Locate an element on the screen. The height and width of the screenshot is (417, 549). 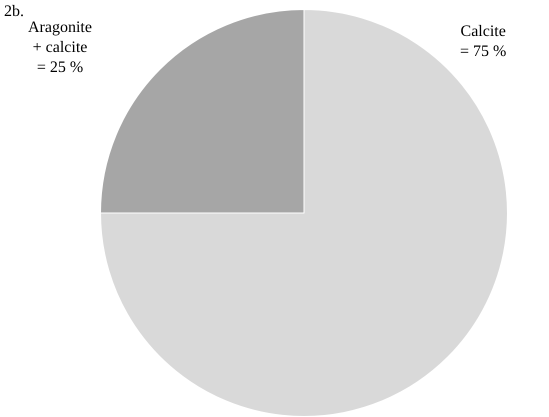
slice-label: Calcite is located at coordinates (483, 32).